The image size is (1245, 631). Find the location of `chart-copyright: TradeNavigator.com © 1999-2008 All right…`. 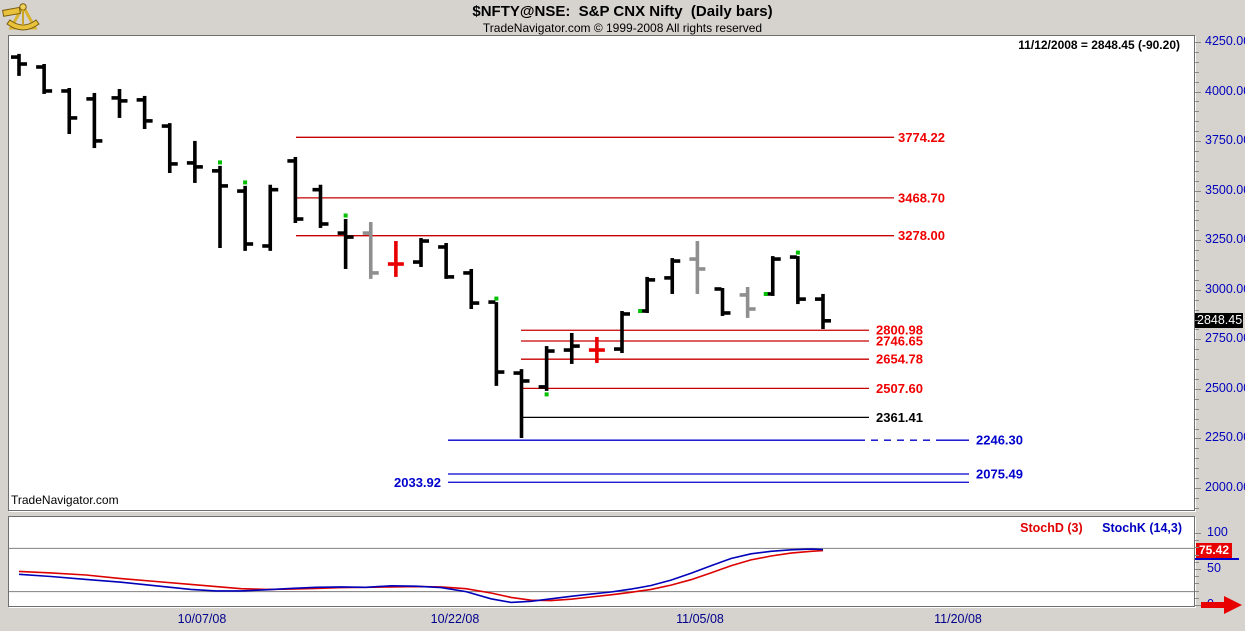

chart-copyright: TradeNavigator.com © 1999-2008 All right… is located at coordinates (622, 28).